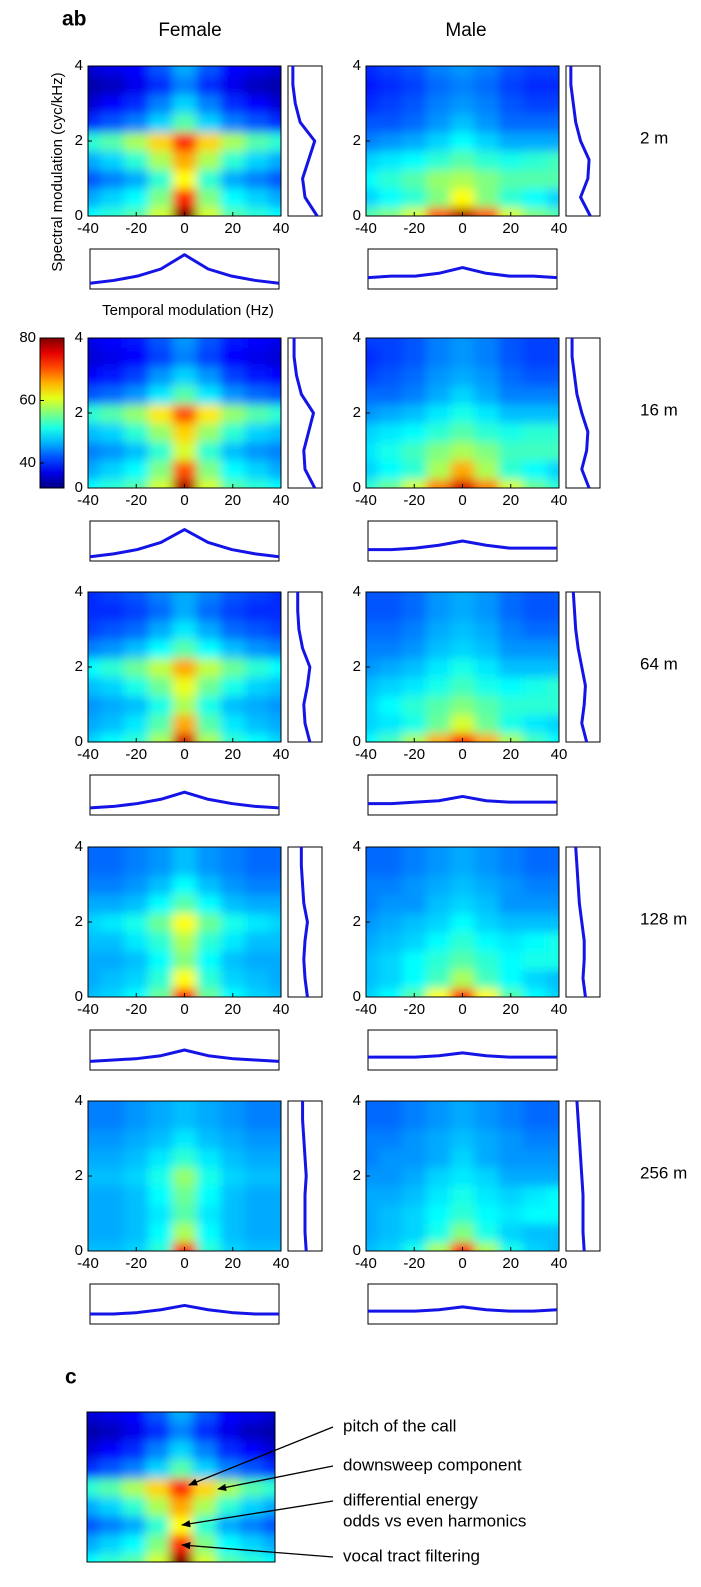  Describe the element at coordinates (462, 228) in the screenshot. I see `x-tick-label: 0` at that location.